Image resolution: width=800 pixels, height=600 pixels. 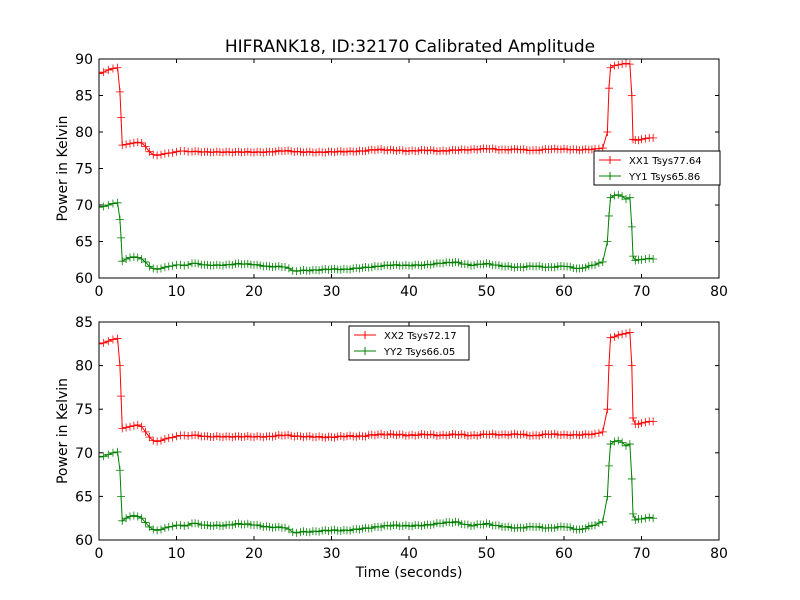 What do you see at coordinates (665, 161) in the screenshot?
I see `legend-label: XX1 Tsys77.64` at bounding box center [665, 161].